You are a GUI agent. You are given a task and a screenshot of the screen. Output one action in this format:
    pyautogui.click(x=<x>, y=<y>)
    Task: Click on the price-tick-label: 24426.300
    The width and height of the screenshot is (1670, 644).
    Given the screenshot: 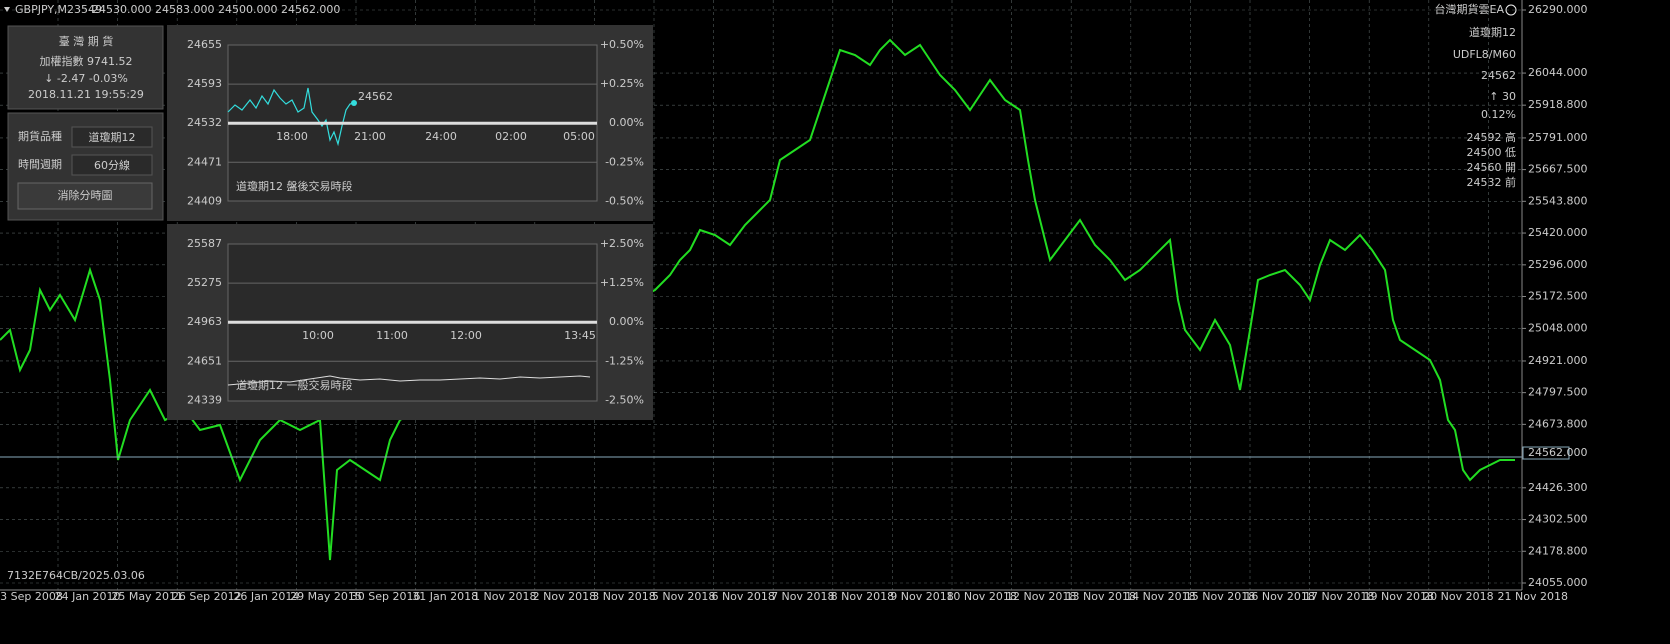 What is the action you would take?
    pyautogui.click(x=1558, y=487)
    